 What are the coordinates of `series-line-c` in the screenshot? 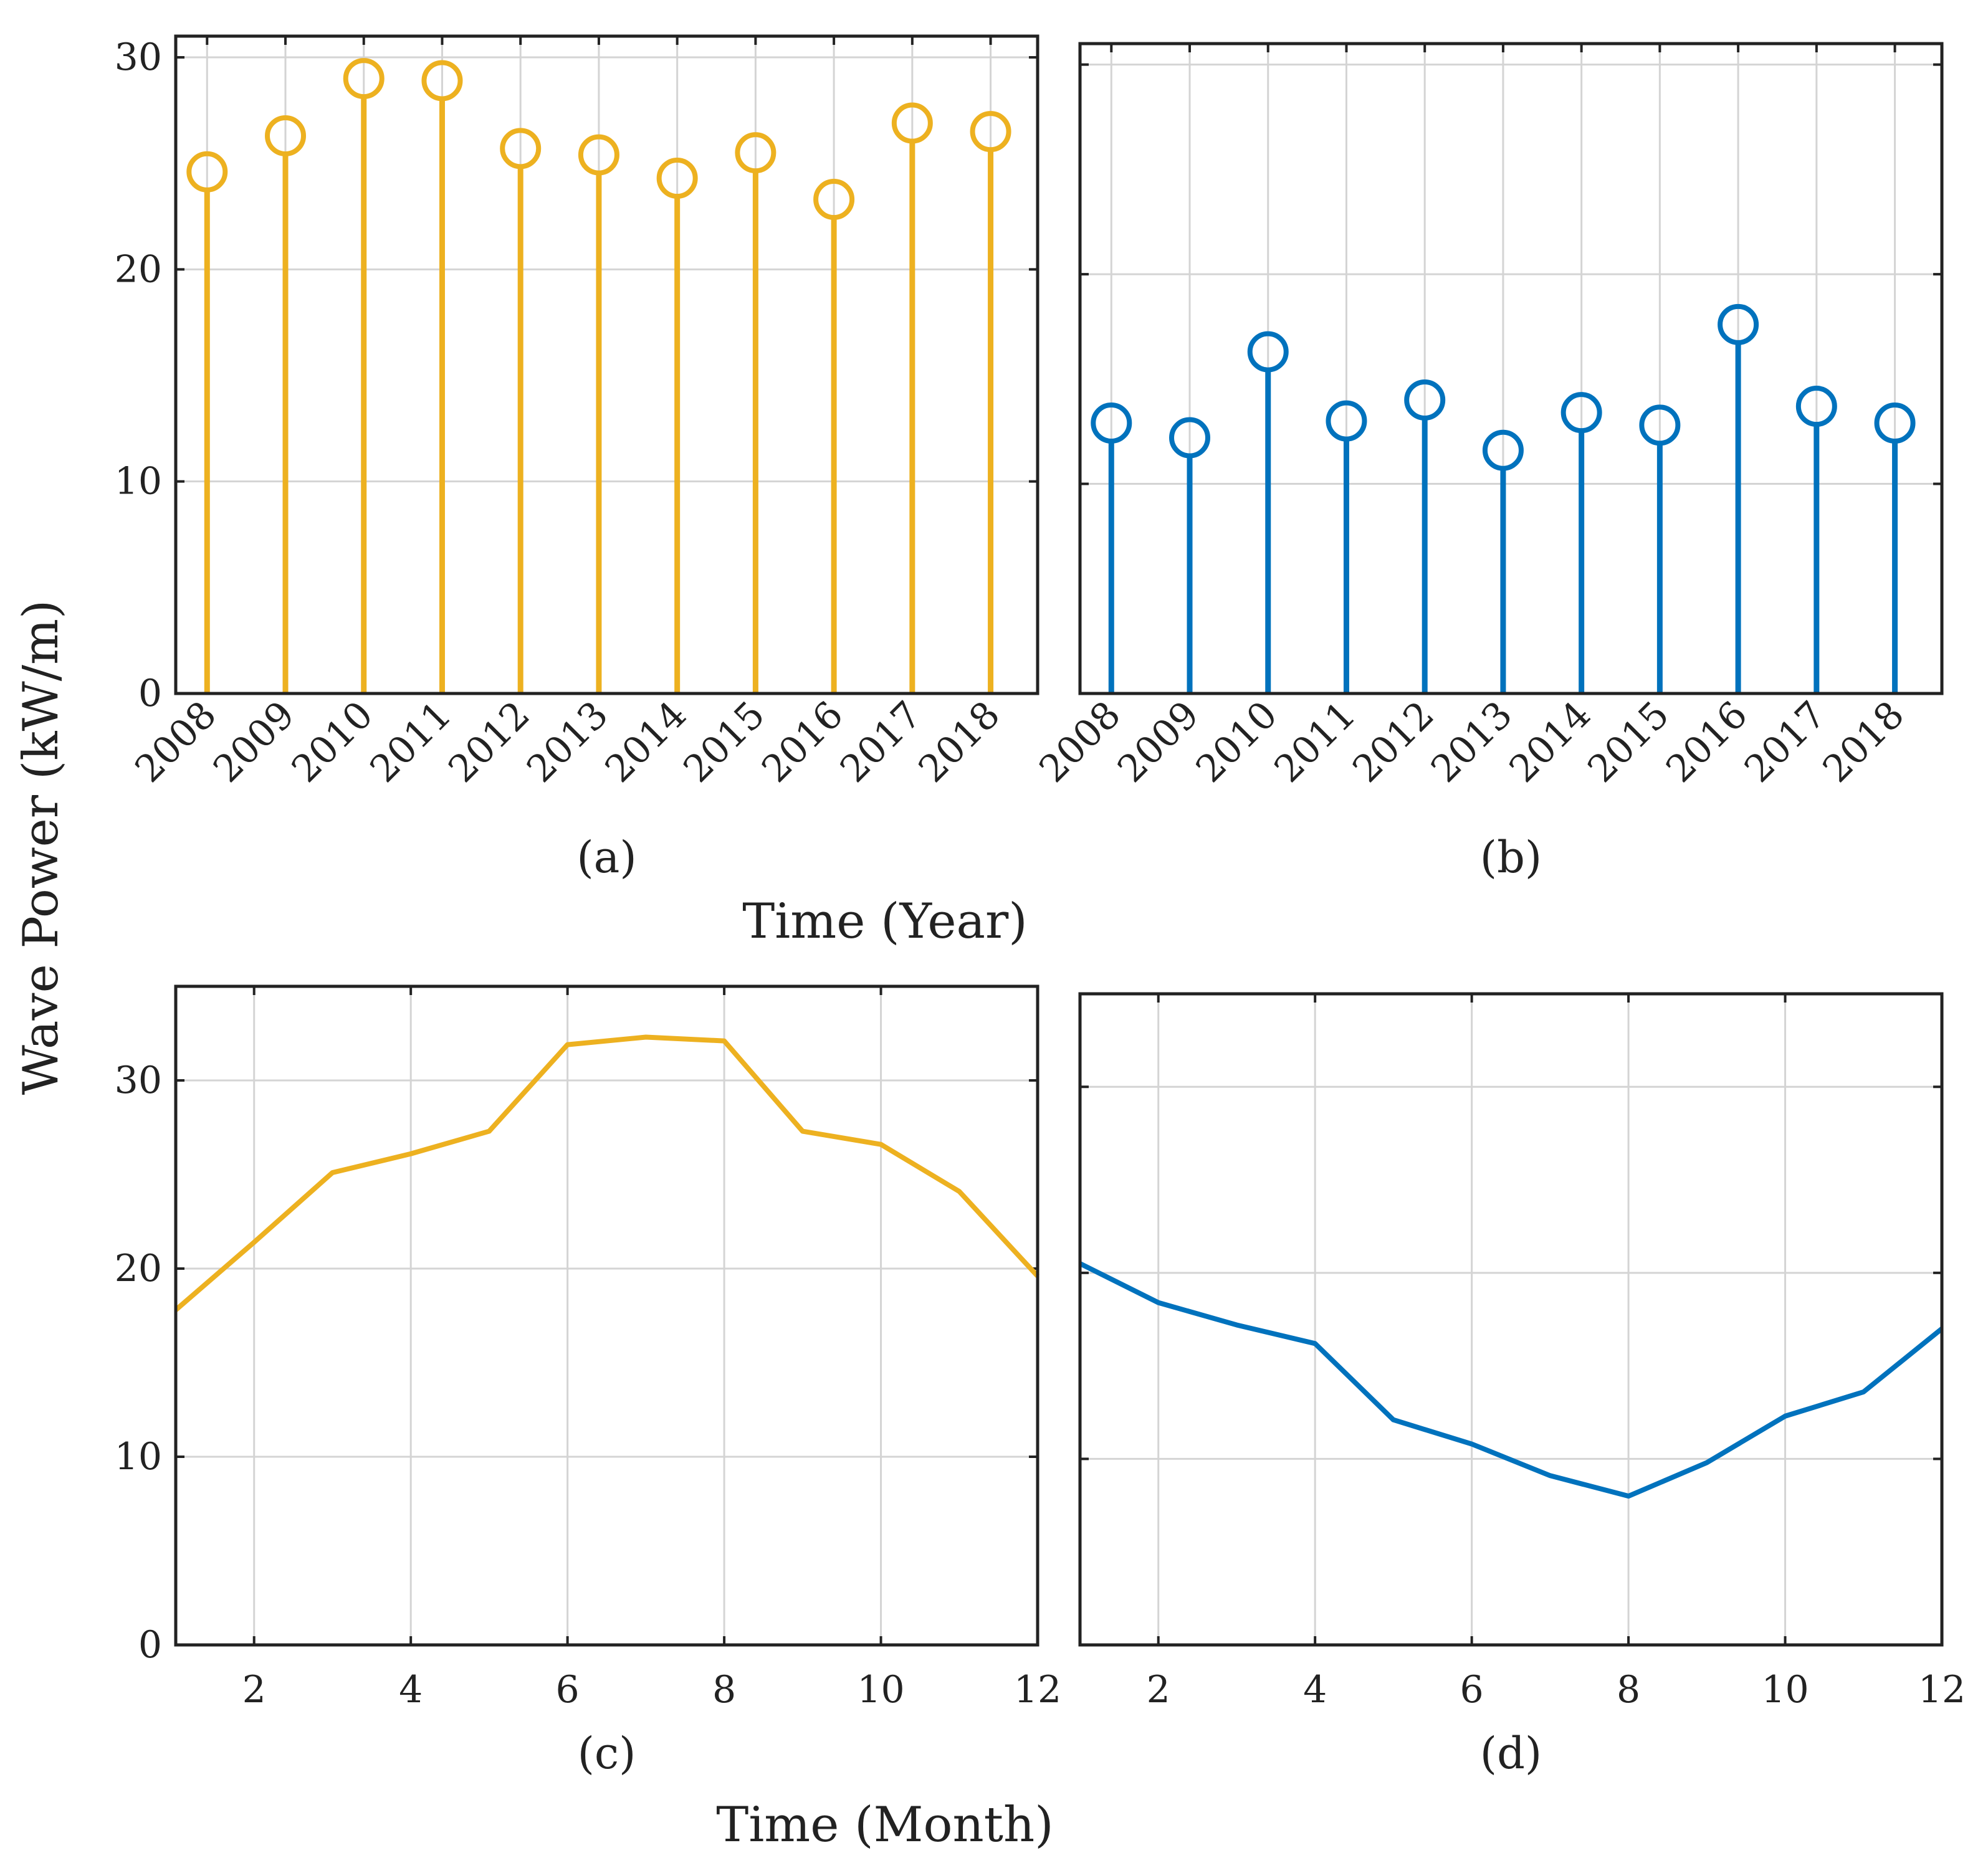 It's located at (606, 1173).